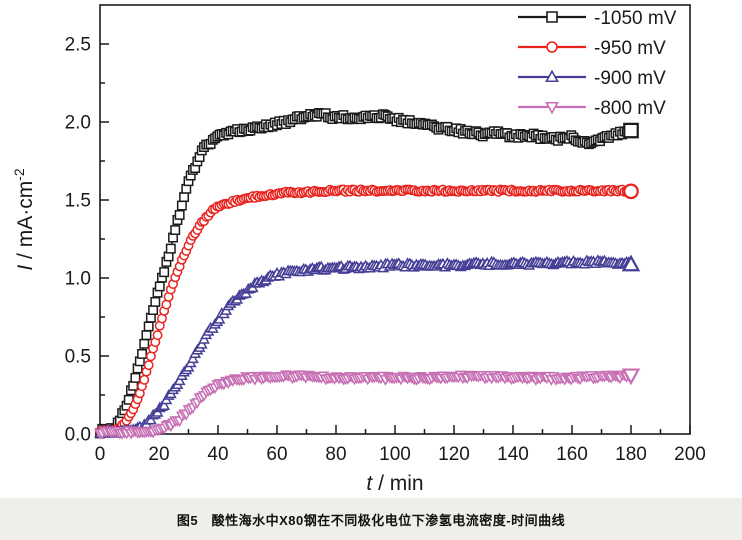 The height and width of the screenshot is (540, 742). What do you see at coordinates (592, 78) in the screenshot?
I see `legend-item--900mV: -900 mV` at bounding box center [592, 78].